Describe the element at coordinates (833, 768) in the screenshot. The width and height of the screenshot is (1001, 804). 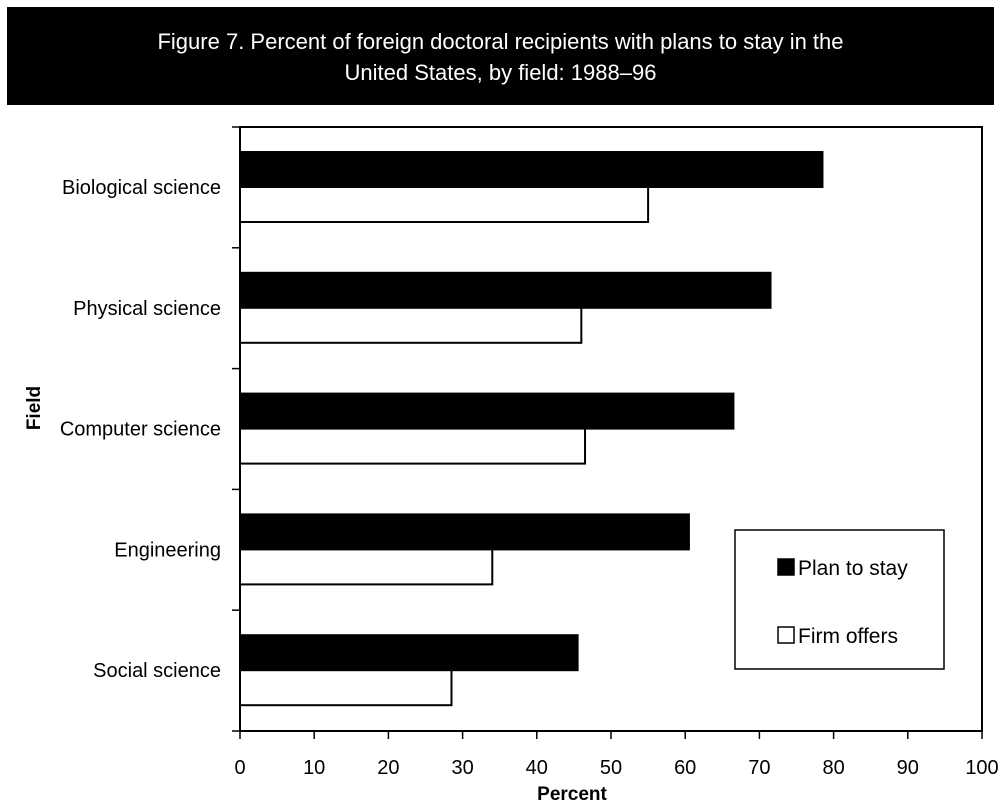
I see `x-tick-label: 80` at that location.